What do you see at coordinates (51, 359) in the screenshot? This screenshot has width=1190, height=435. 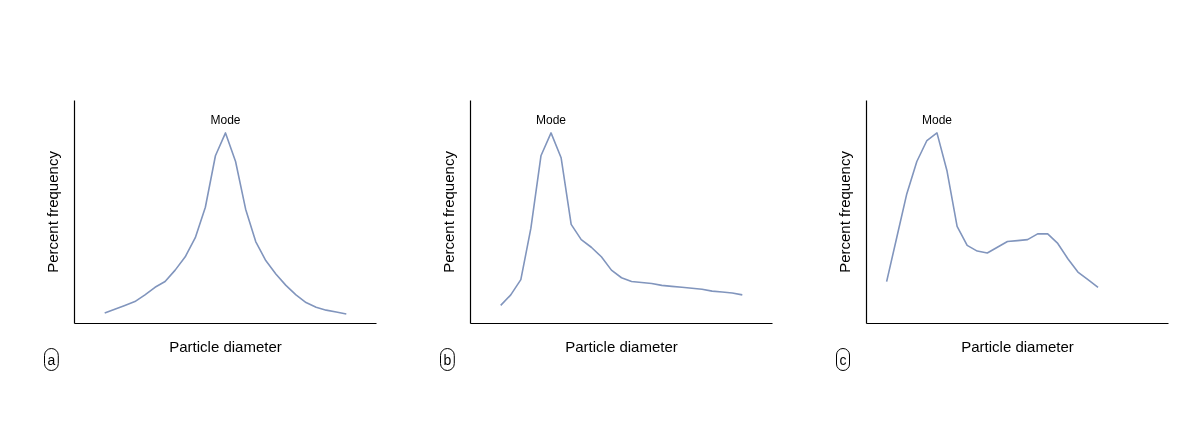 I see `text: a` at bounding box center [51, 359].